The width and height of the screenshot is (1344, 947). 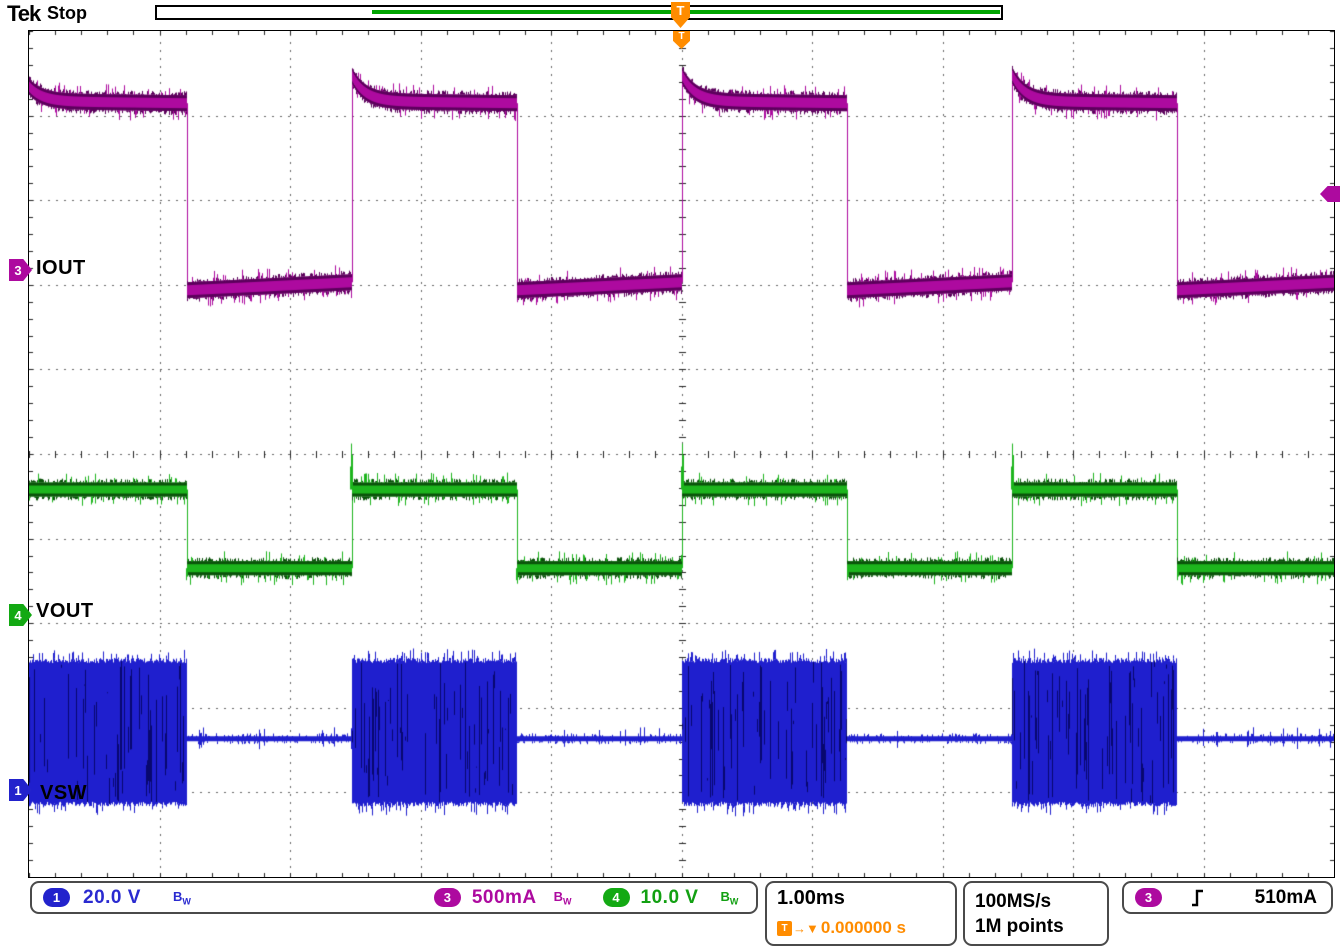 I want to click on ch3-bw-letter: B, so click(x=558, y=896).